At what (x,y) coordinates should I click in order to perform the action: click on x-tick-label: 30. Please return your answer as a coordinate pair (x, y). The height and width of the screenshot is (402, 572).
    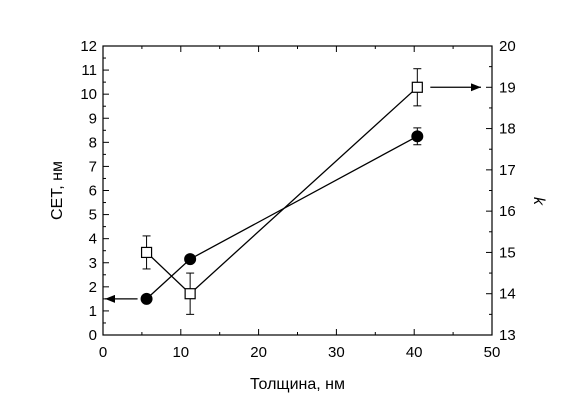
    Looking at the image, I should click on (336, 352).